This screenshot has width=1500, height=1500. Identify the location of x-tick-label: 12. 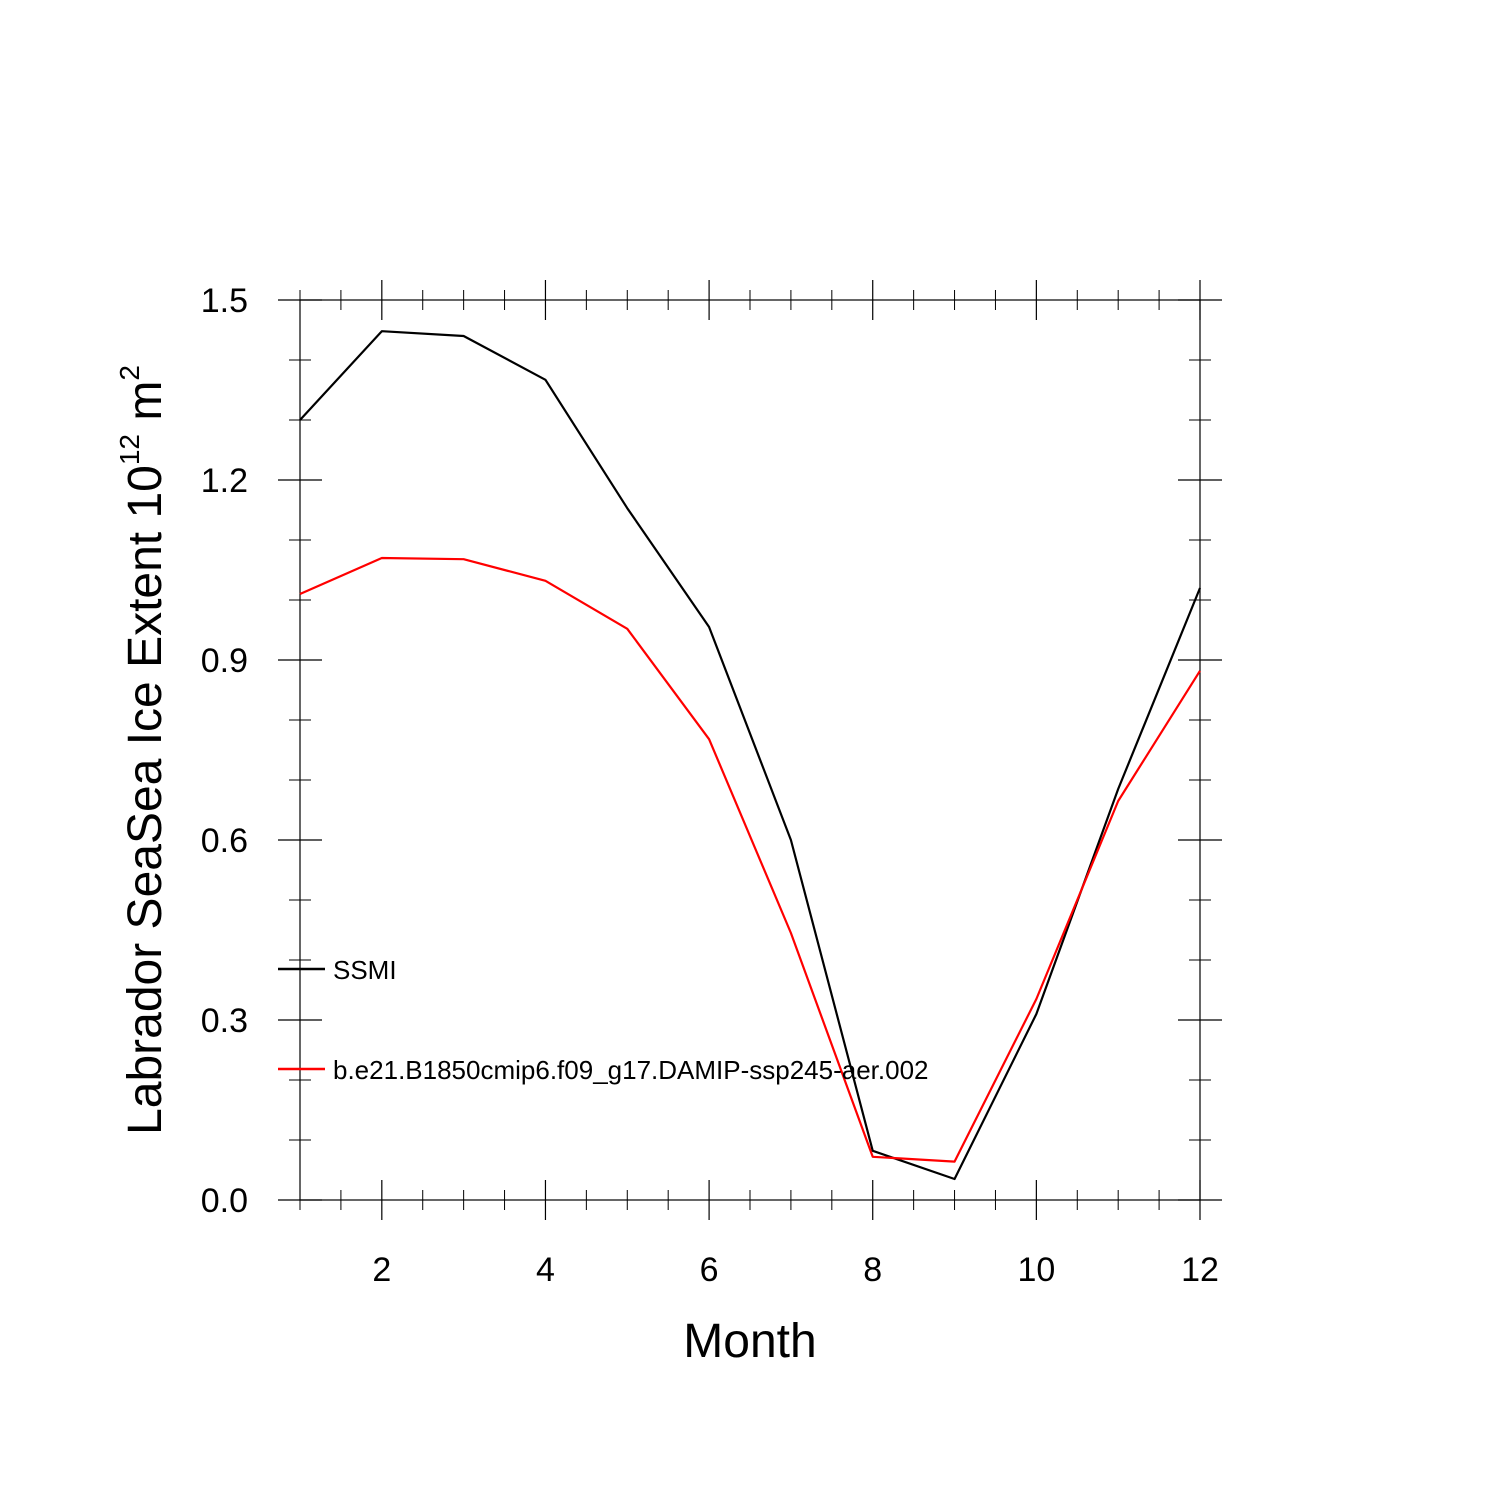
(1200, 1270).